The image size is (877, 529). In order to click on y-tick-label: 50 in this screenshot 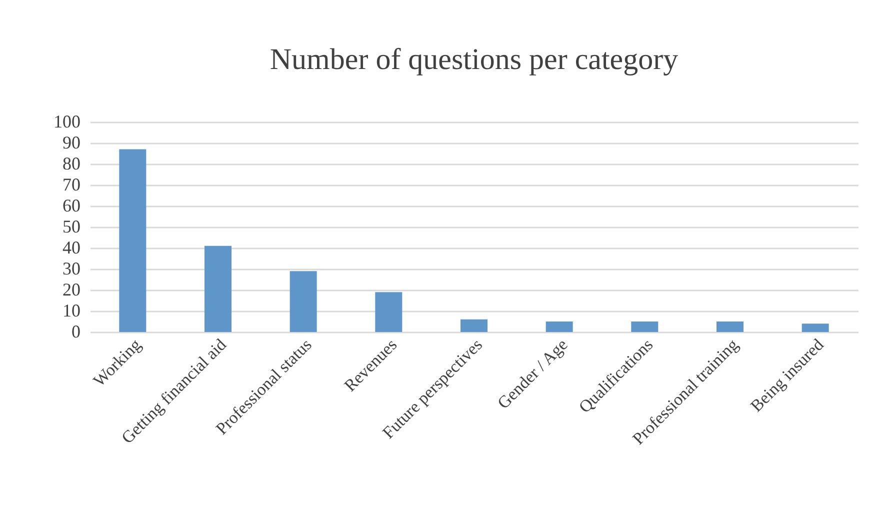, I will do `click(71, 226)`.